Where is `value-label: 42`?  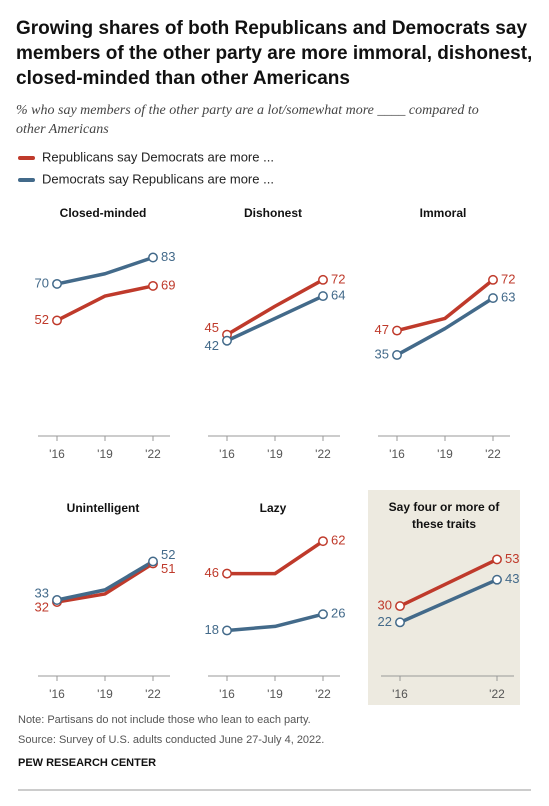 value-label: 42 is located at coordinates (212, 345).